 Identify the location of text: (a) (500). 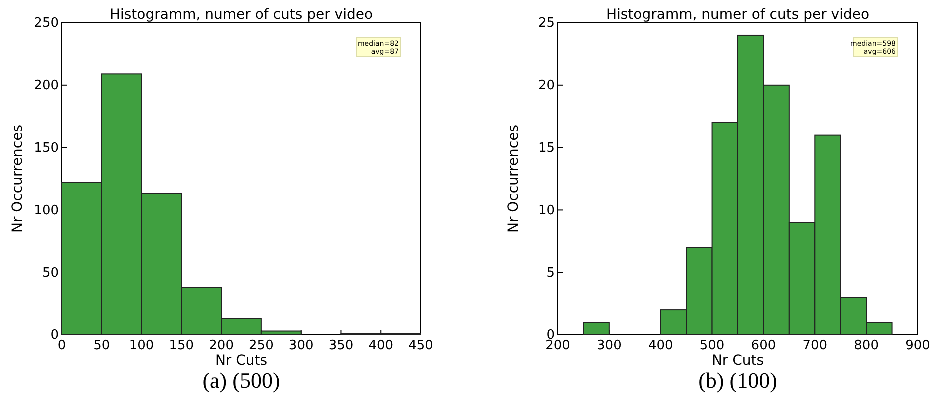
(241, 380).